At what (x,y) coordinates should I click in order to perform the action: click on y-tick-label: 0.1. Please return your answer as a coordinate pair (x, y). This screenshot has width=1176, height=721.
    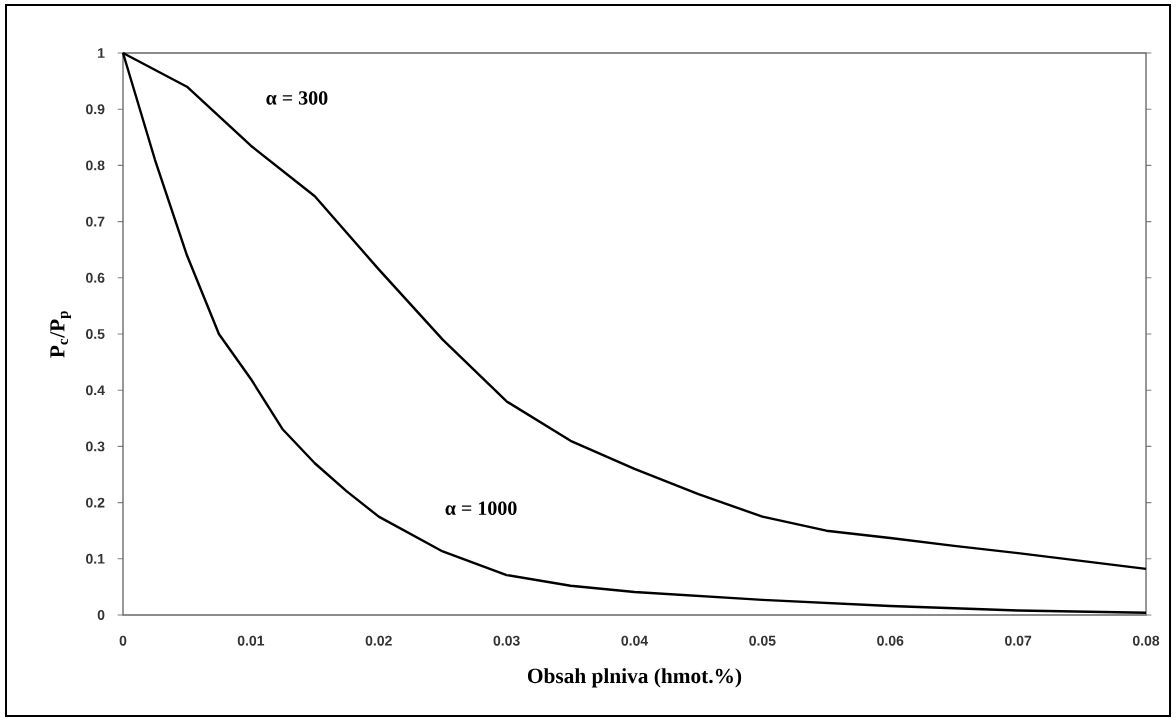
    Looking at the image, I should click on (95, 558).